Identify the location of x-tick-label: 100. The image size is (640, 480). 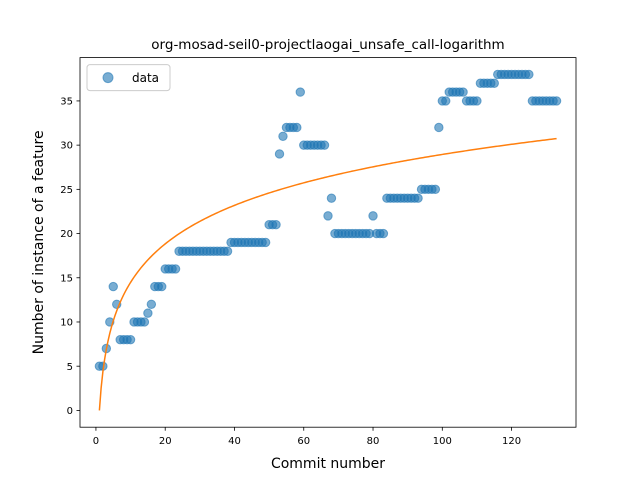
(442, 441).